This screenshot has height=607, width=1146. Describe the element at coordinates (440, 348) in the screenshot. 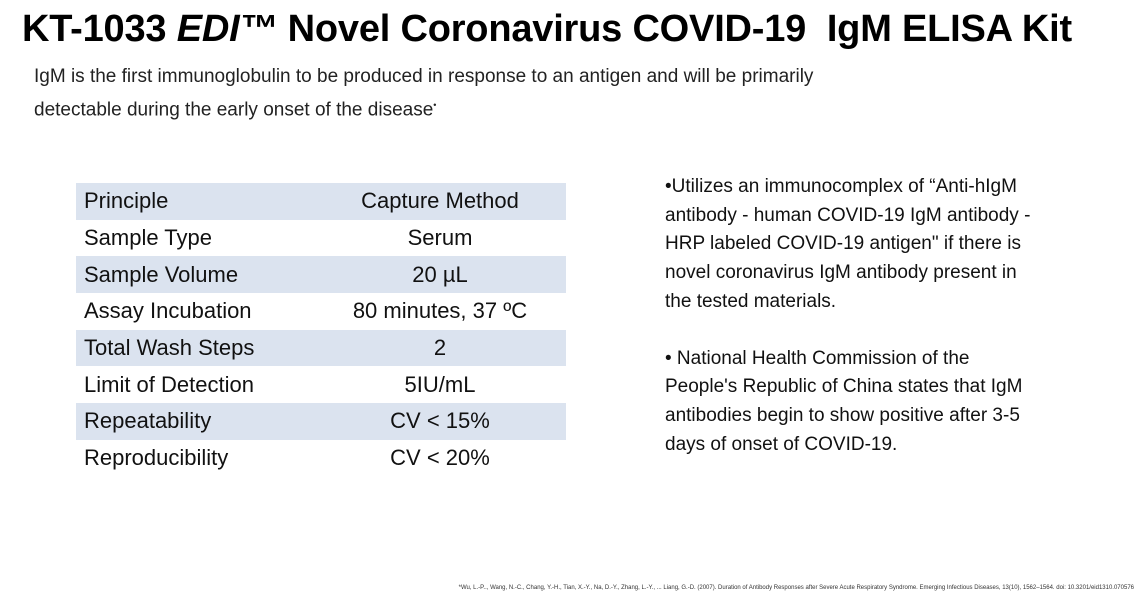

I see `spec-value: 2` at that location.